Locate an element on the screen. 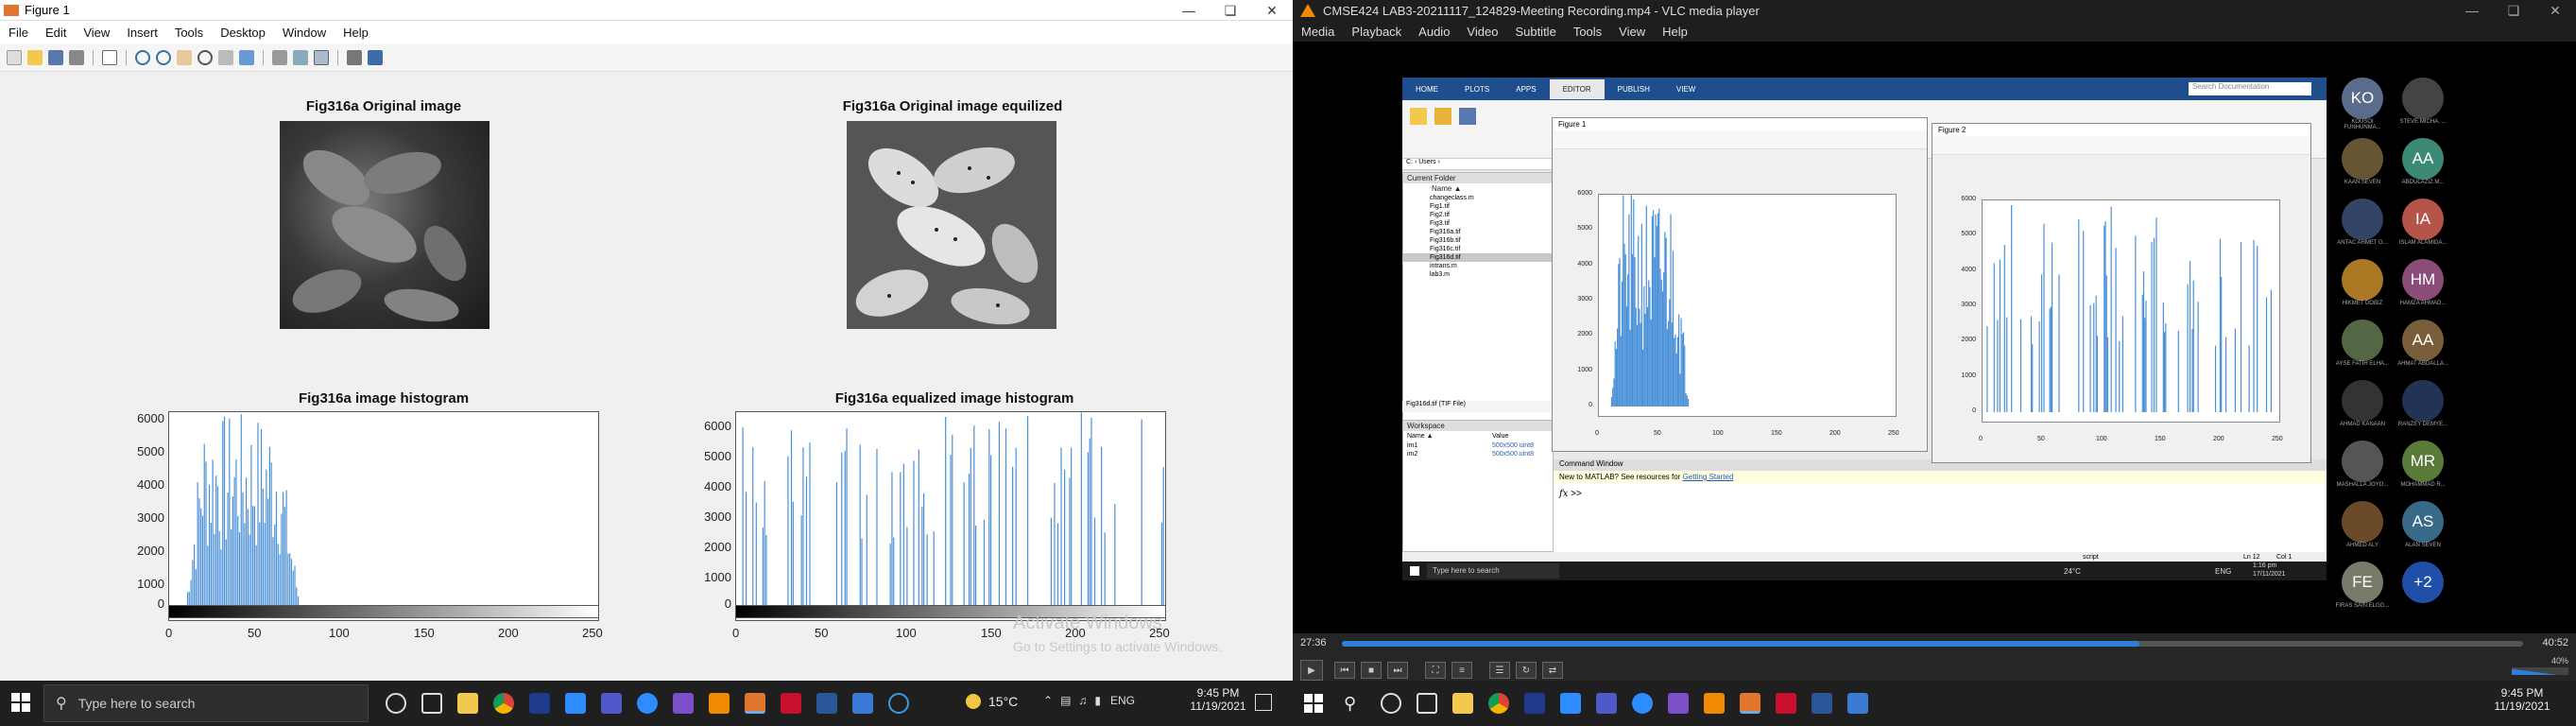 The height and width of the screenshot is (726, 2576). file-list-item: Fig1.tif is located at coordinates (1440, 206).